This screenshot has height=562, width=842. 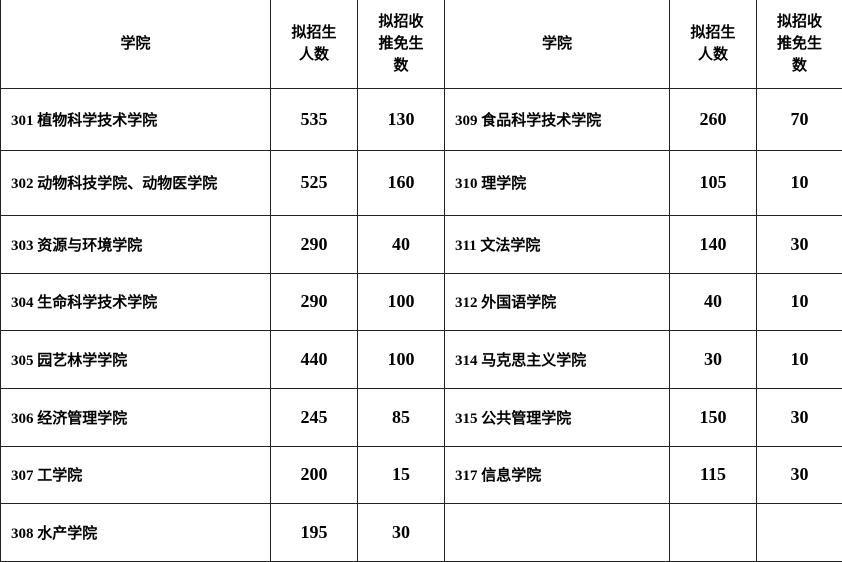 I want to click on planned-count-cell: 115, so click(x=713, y=474).